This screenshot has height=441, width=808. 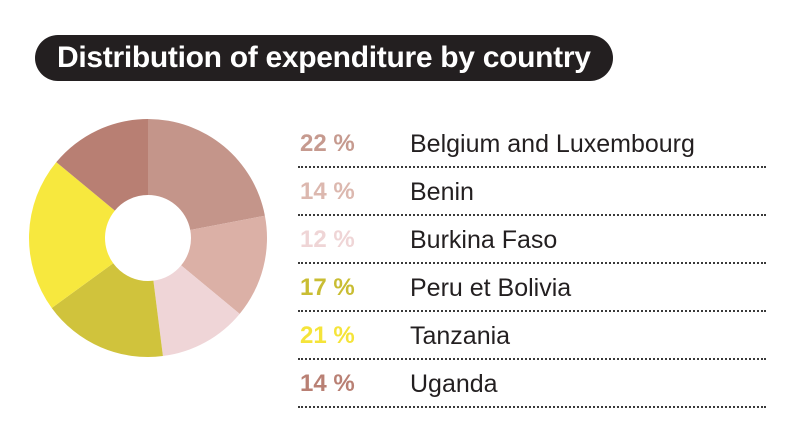 I want to click on legend-label-burkina-faso: Burkina Faso, so click(x=484, y=240).